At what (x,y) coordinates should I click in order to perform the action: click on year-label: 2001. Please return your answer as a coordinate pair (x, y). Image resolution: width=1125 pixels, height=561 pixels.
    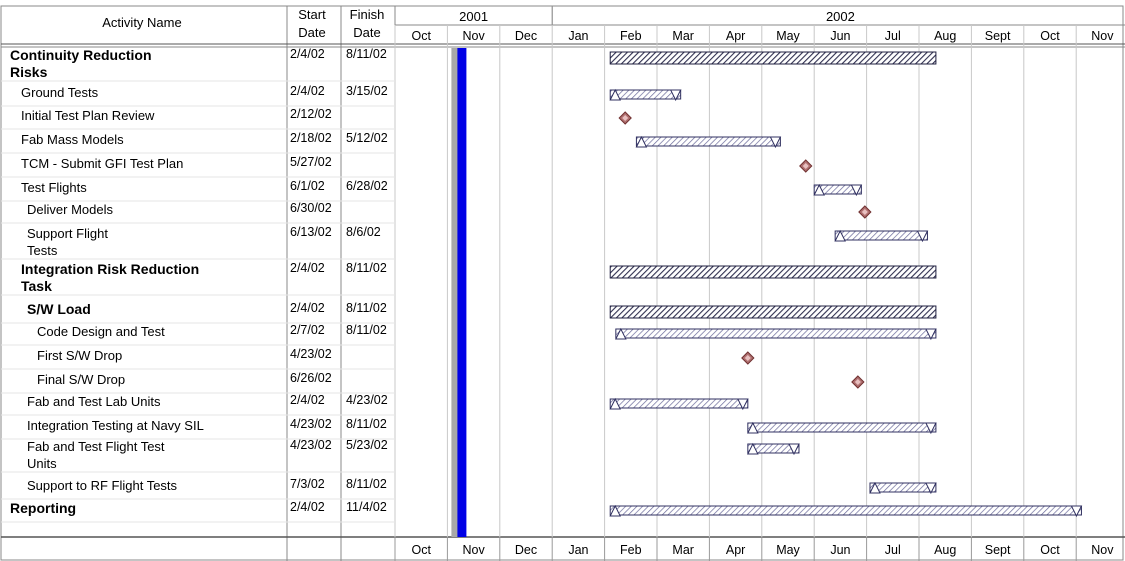
    Looking at the image, I should click on (473, 16).